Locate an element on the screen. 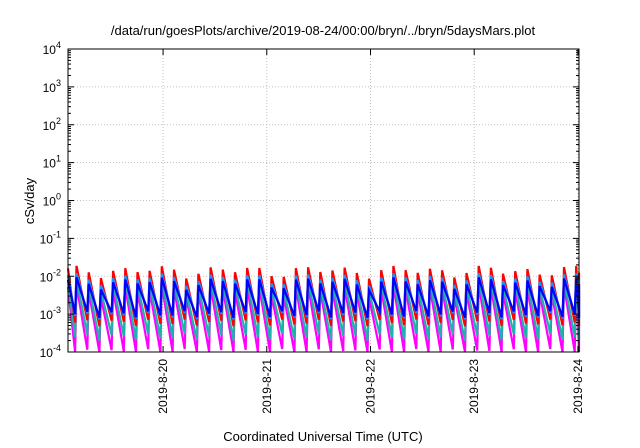 The height and width of the screenshot is (448, 640). x-axis-label: Coordinated Universal Time (UTC) is located at coordinates (322, 436).